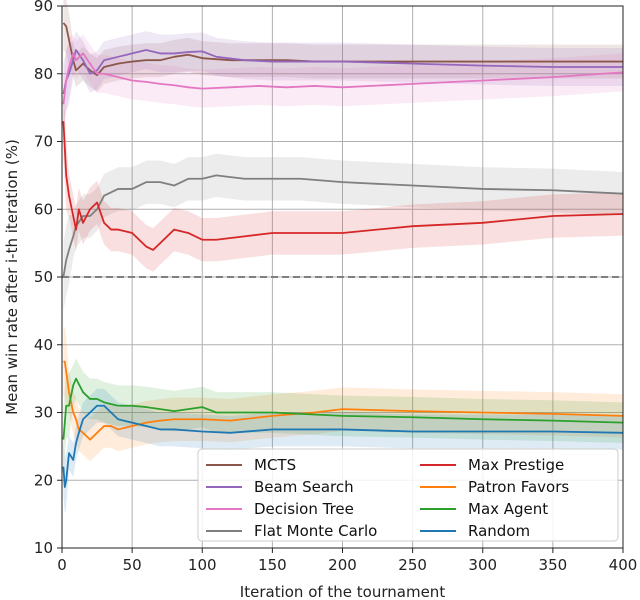 The image size is (640, 600). Describe the element at coordinates (516, 465) in the screenshot. I see `legend-label: Max Prestige` at that location.